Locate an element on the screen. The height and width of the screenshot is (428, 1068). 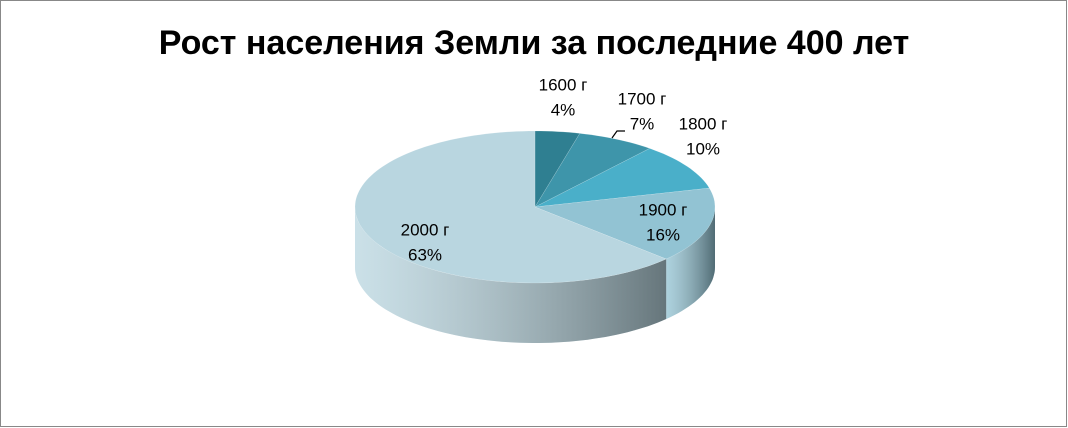
category-label: 1700 г is located at coordinates (642, 98).